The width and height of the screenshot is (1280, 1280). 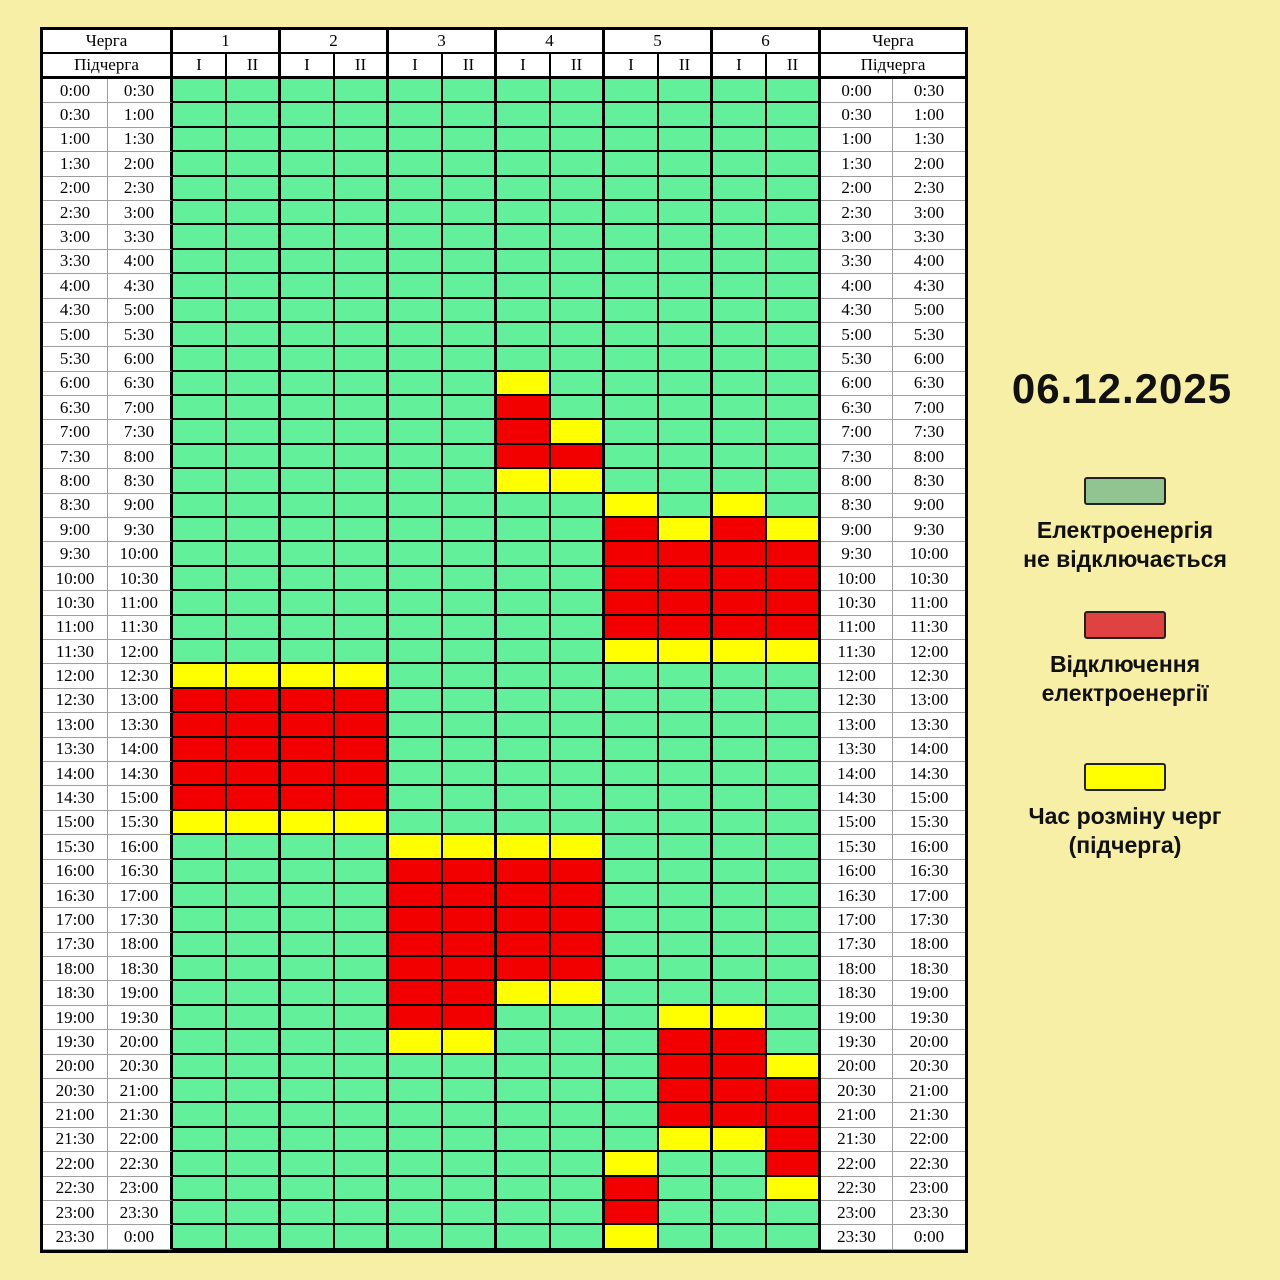 What do you see at coordinates (140, 384) in the screenshot?
I see `time-end-cell: 6:30` at bounding box center [140, 384].